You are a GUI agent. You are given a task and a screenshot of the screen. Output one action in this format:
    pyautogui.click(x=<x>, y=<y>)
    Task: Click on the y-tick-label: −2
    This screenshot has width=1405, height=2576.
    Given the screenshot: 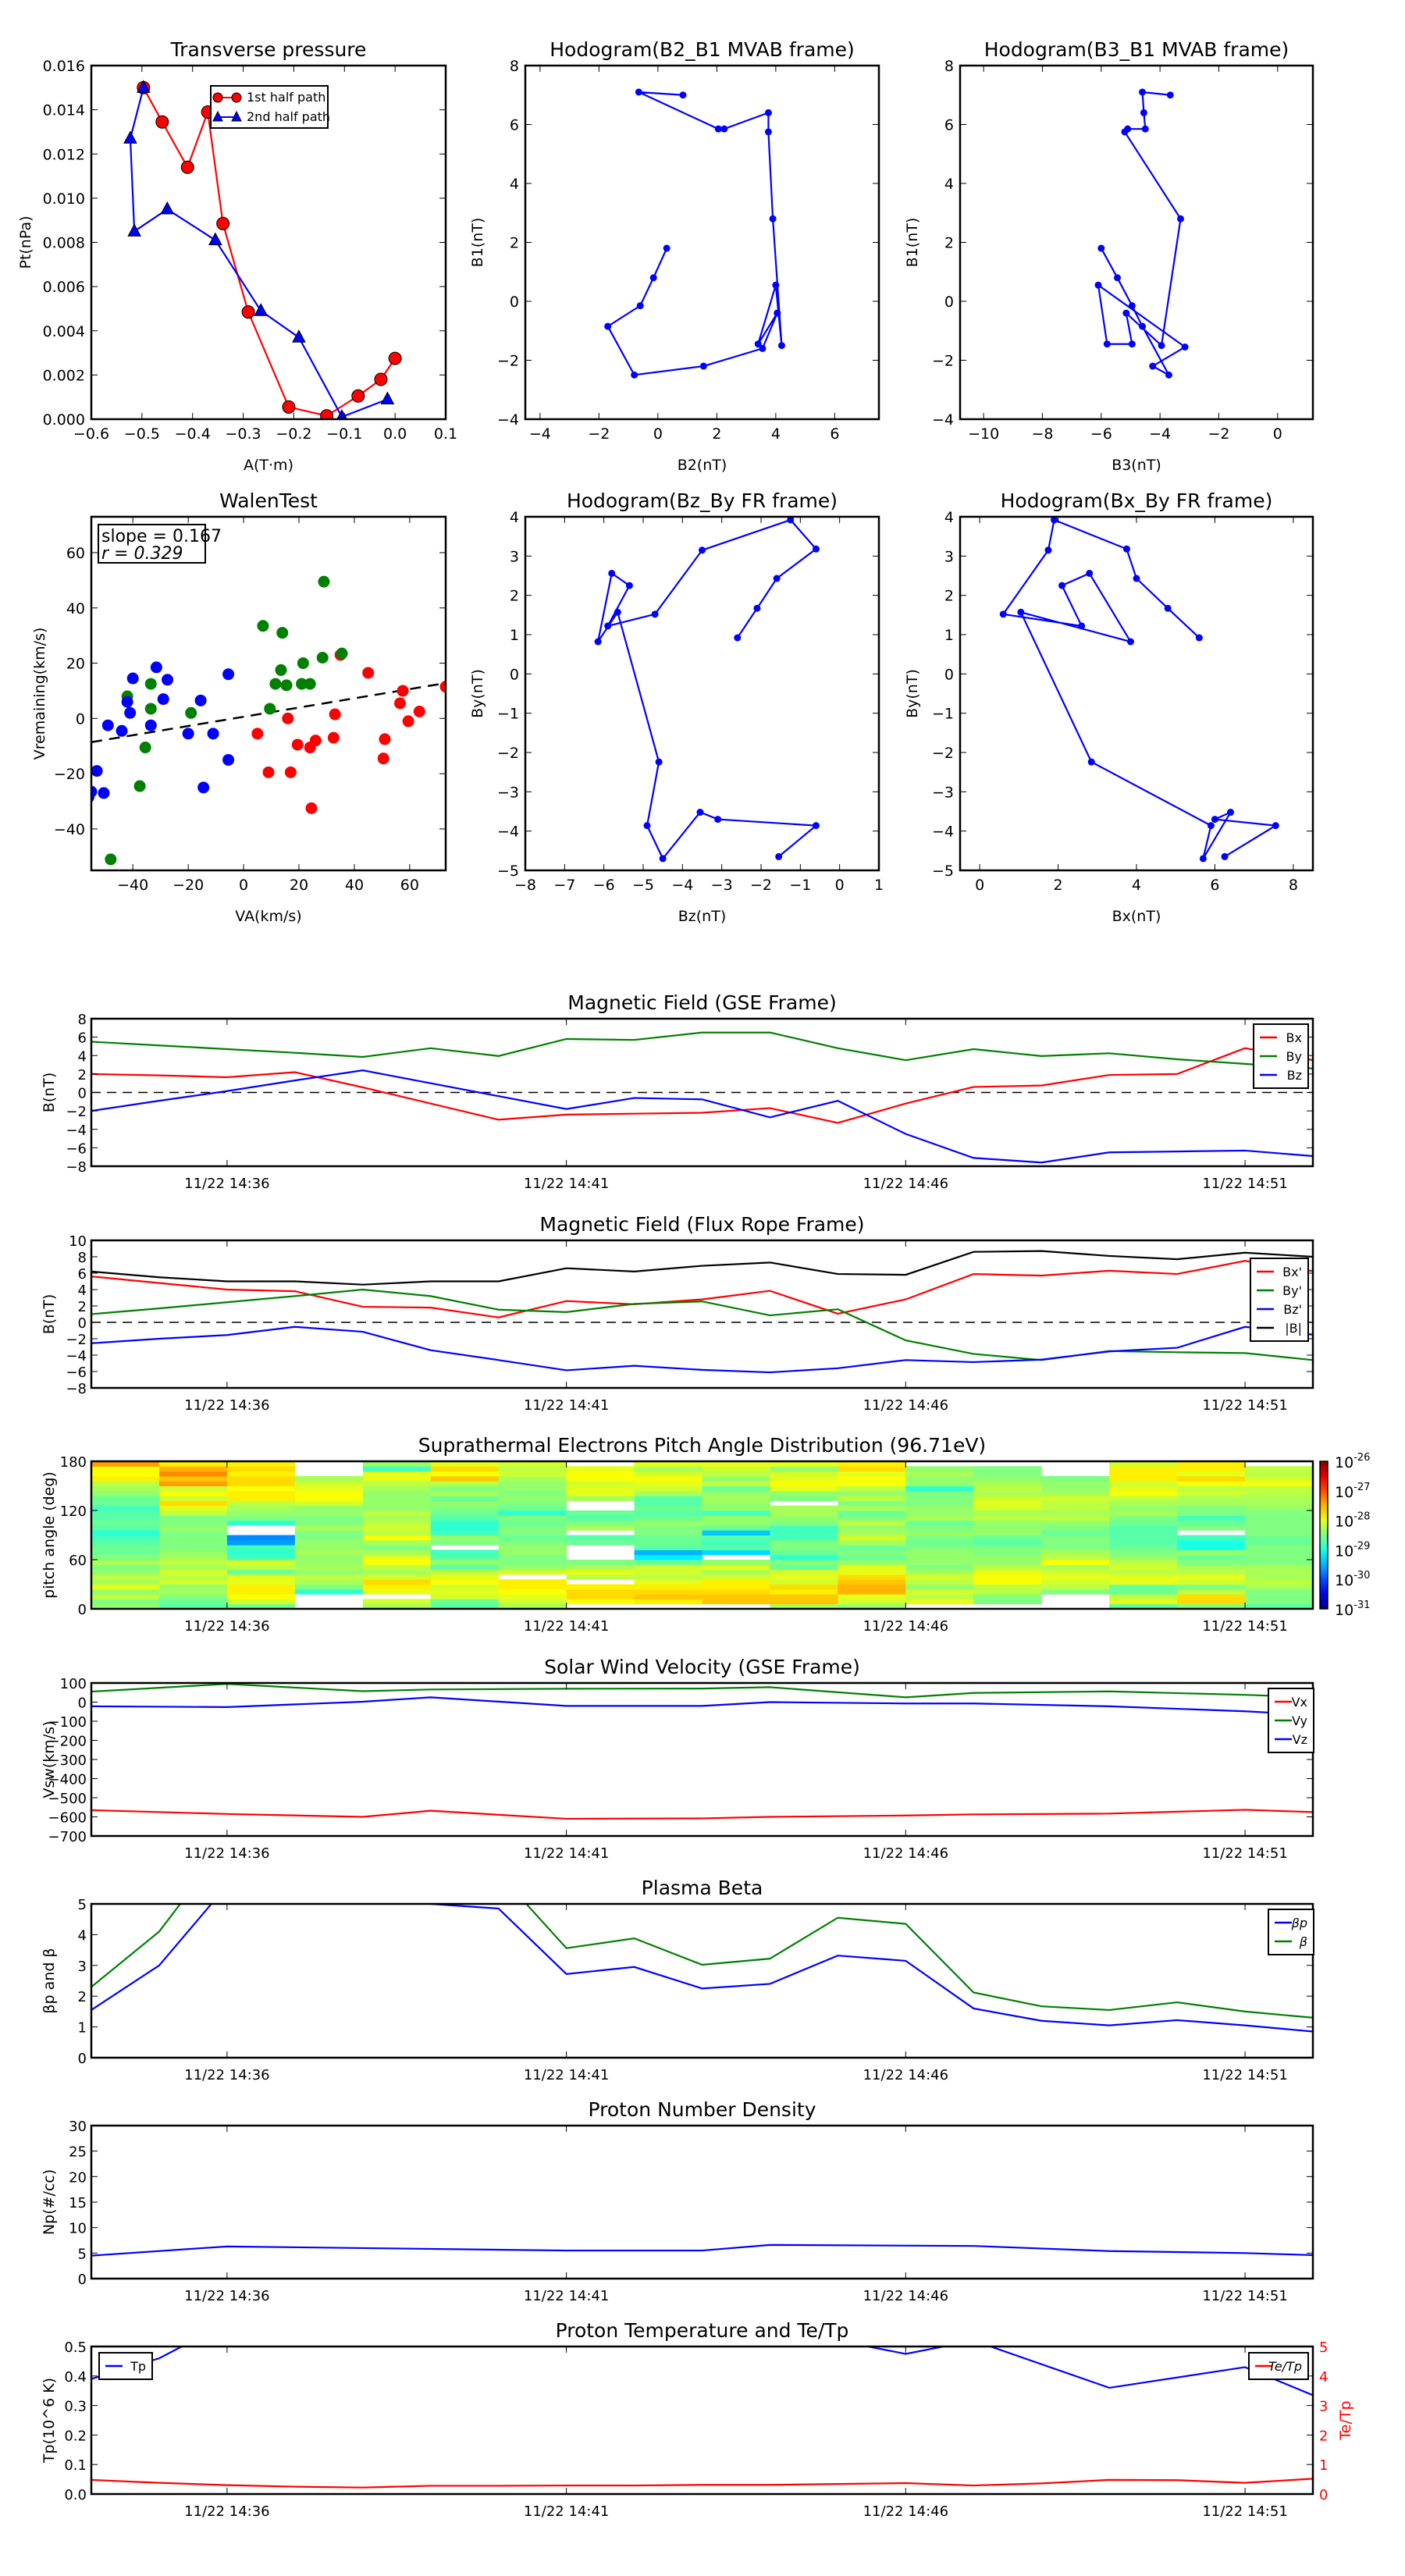 What is the action you would take?
    pyautogui.click(x=943, y=361)
    